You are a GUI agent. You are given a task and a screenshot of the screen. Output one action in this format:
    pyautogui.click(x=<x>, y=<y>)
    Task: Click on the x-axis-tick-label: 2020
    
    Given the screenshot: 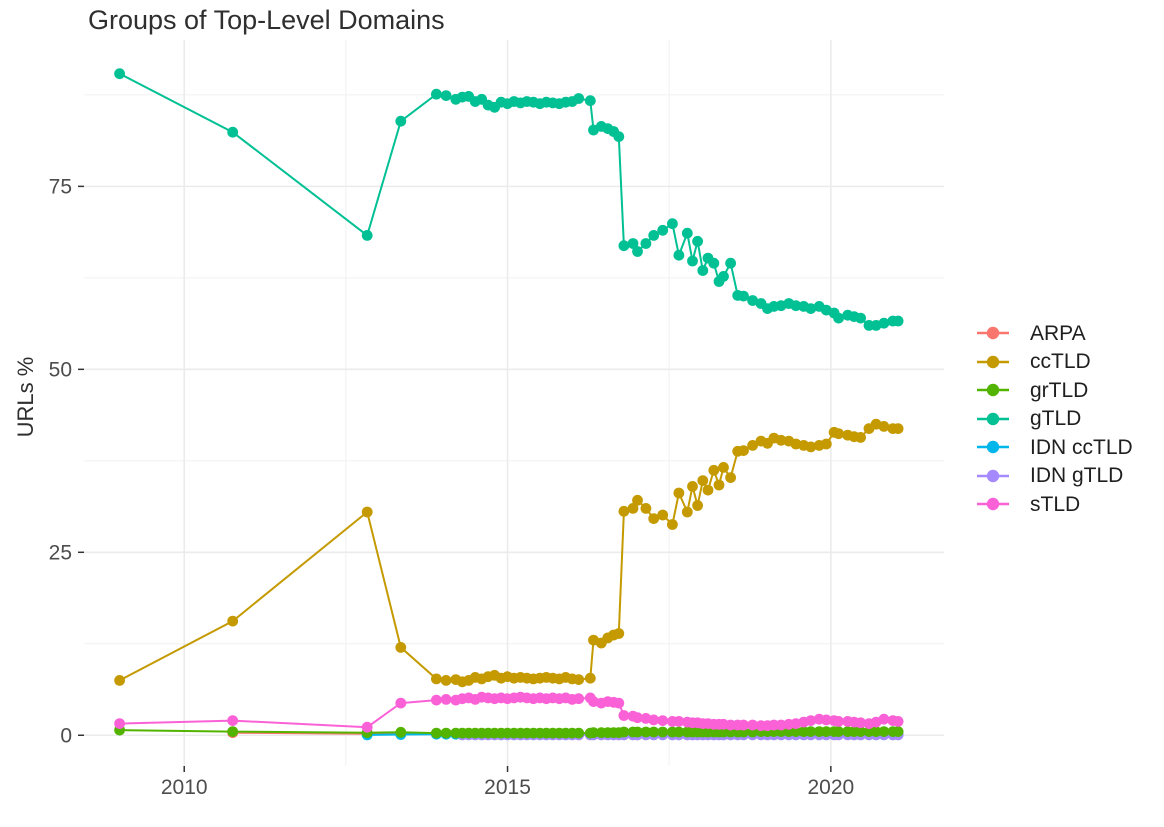 What is the action you would take?
    pyautogui.click(x=830, y=787)
    